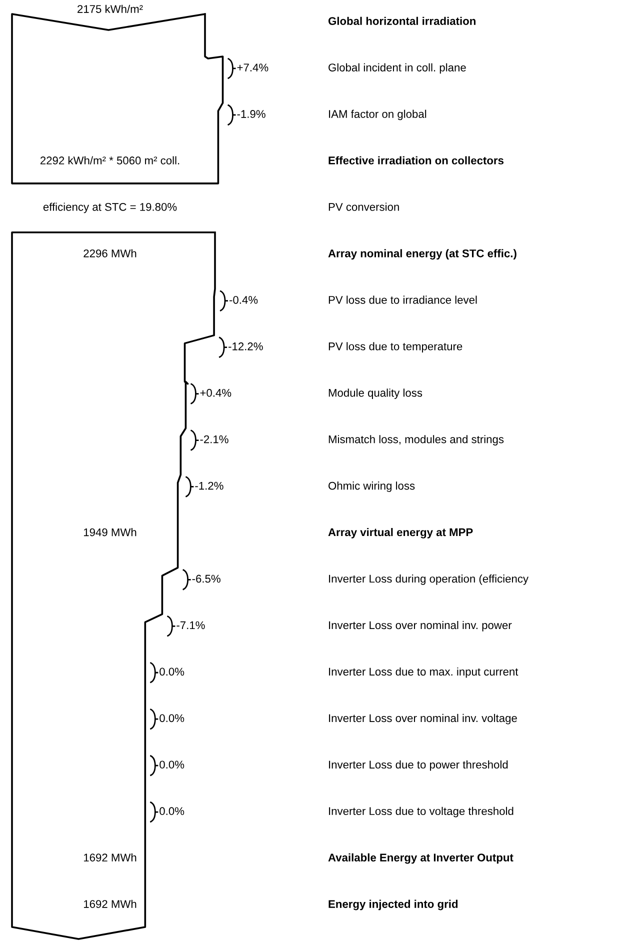 This screenshot has width=636, height=943. What do you see at coordinates (243, 300) in the screenshot?
I see `data-label: -0.4%` at bounding box center [243, 300].